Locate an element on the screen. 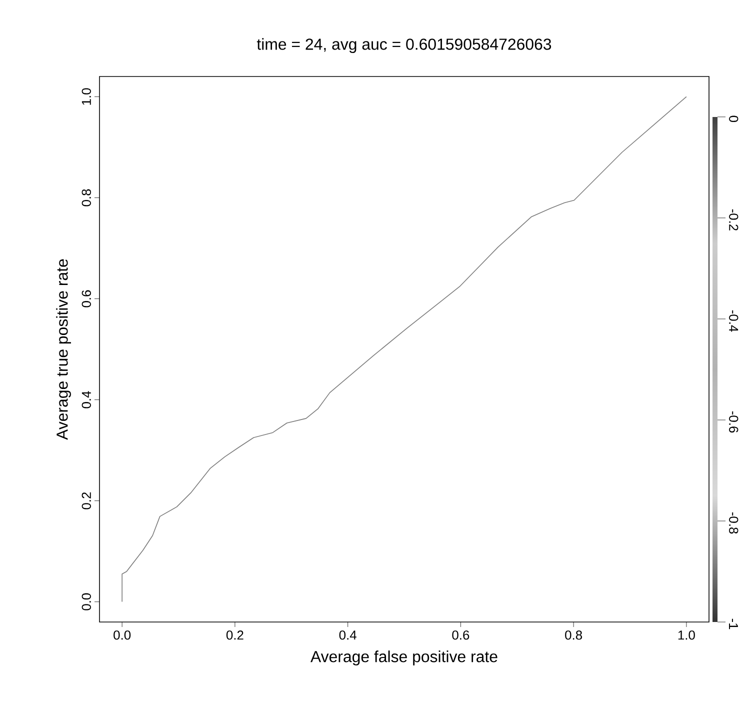 The width and height of the screenshot is (750, 713). x-axis-title: Average false positive rate is located at coordinates (404, 658).